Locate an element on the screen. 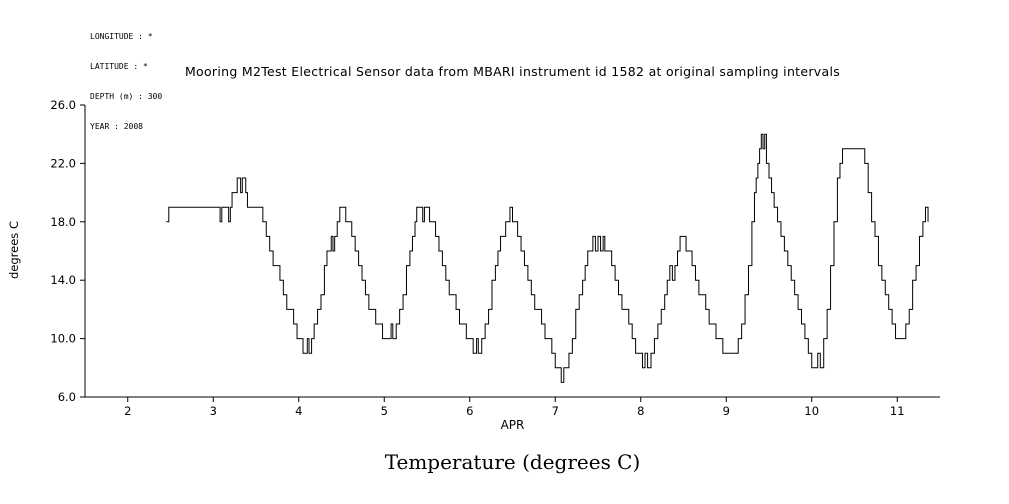  x-axis-label: APR is located at coordinates (512, 425).